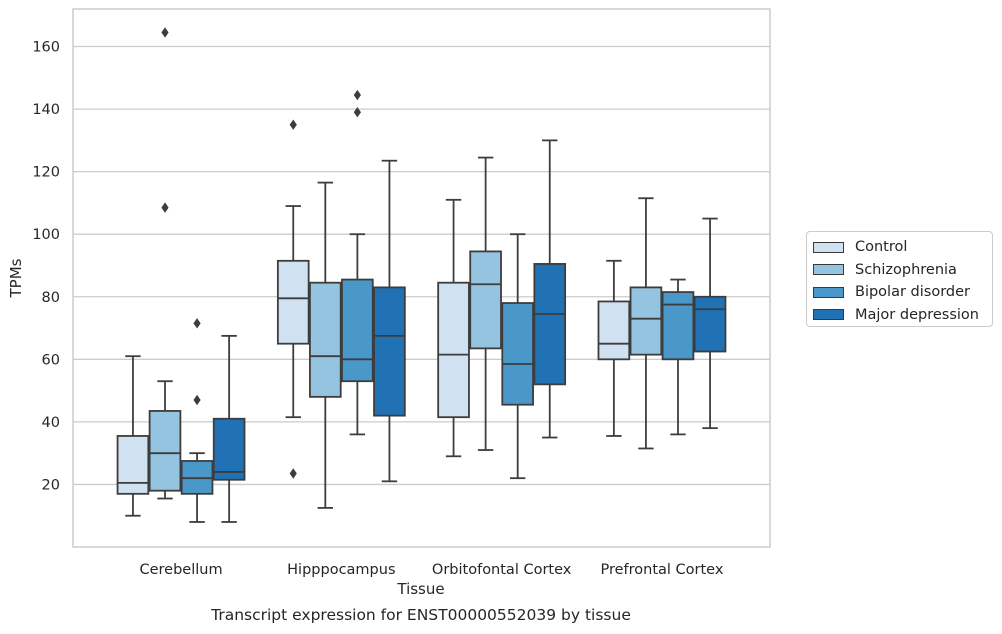  What do you see at coordinates (16, 278) in the screenshot?
I see `y-axis-title: TPMs` at bounding box center [16, 278].